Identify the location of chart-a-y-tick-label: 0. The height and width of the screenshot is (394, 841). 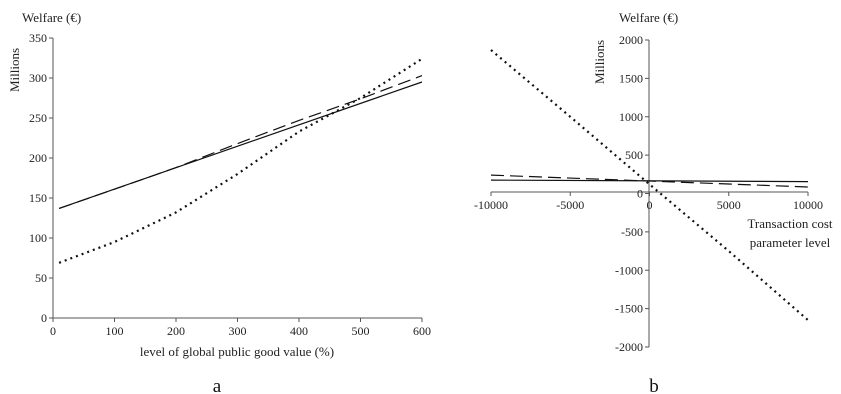
(44, 318).